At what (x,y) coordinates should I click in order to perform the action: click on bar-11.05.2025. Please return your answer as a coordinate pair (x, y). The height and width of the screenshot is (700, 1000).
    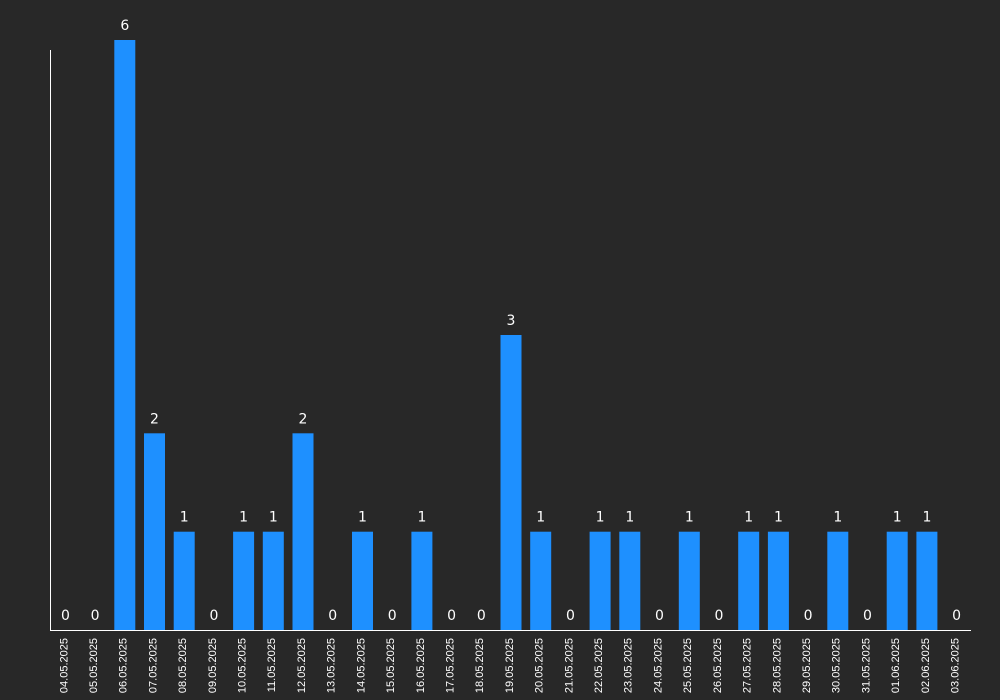
    Looking at the image, I should click on (273, 580).